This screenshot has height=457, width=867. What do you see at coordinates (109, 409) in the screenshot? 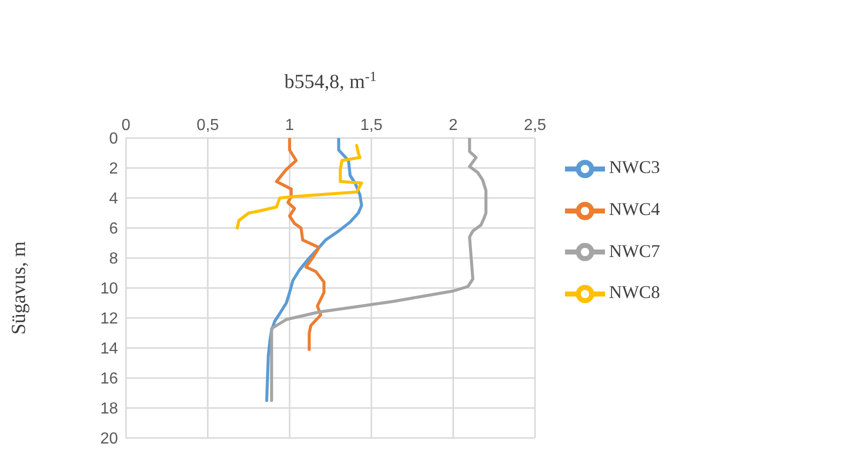
I see `y-tick-label: 18` at bounding box center [109, 409].